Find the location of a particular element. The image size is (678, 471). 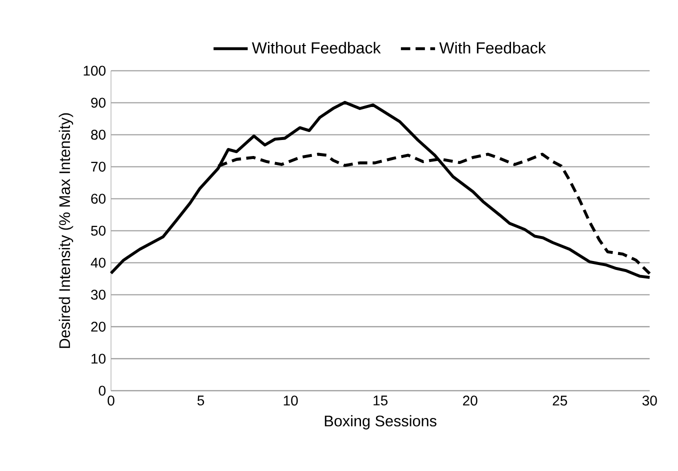

x-axis-title: Boxing Sessions is located at coordinates (380, 422).